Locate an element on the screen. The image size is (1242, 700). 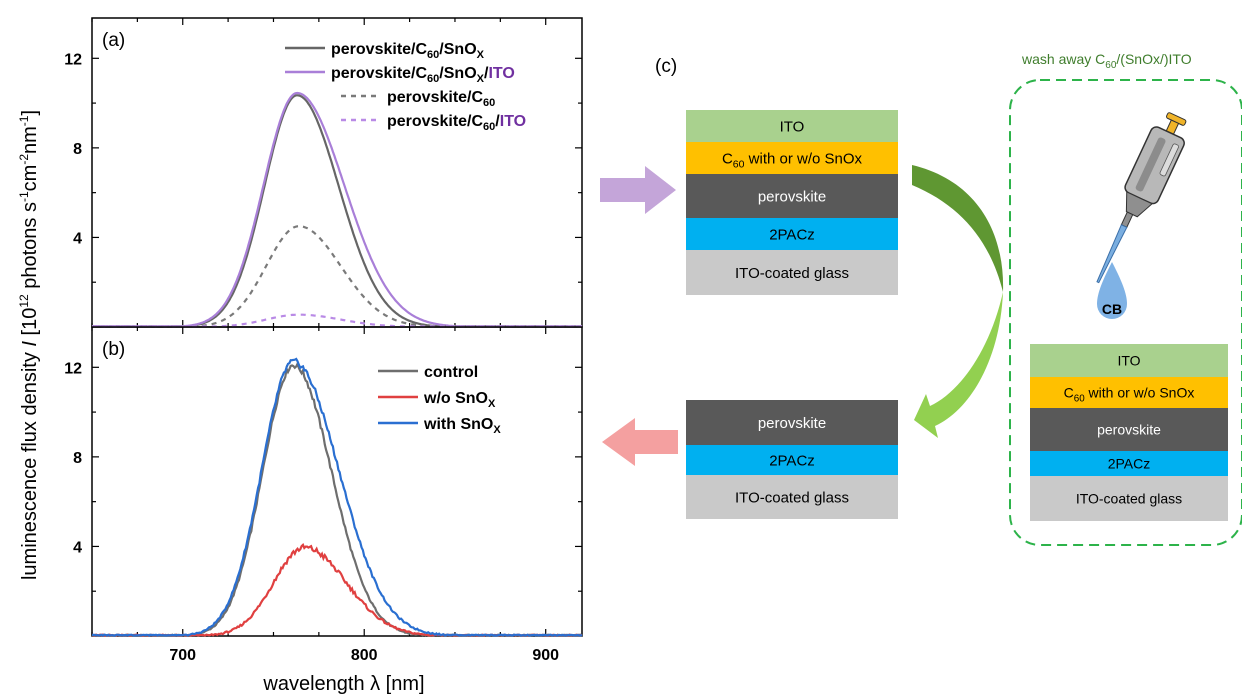
x-tick-label: 800 is located at coordinates (364, 655).